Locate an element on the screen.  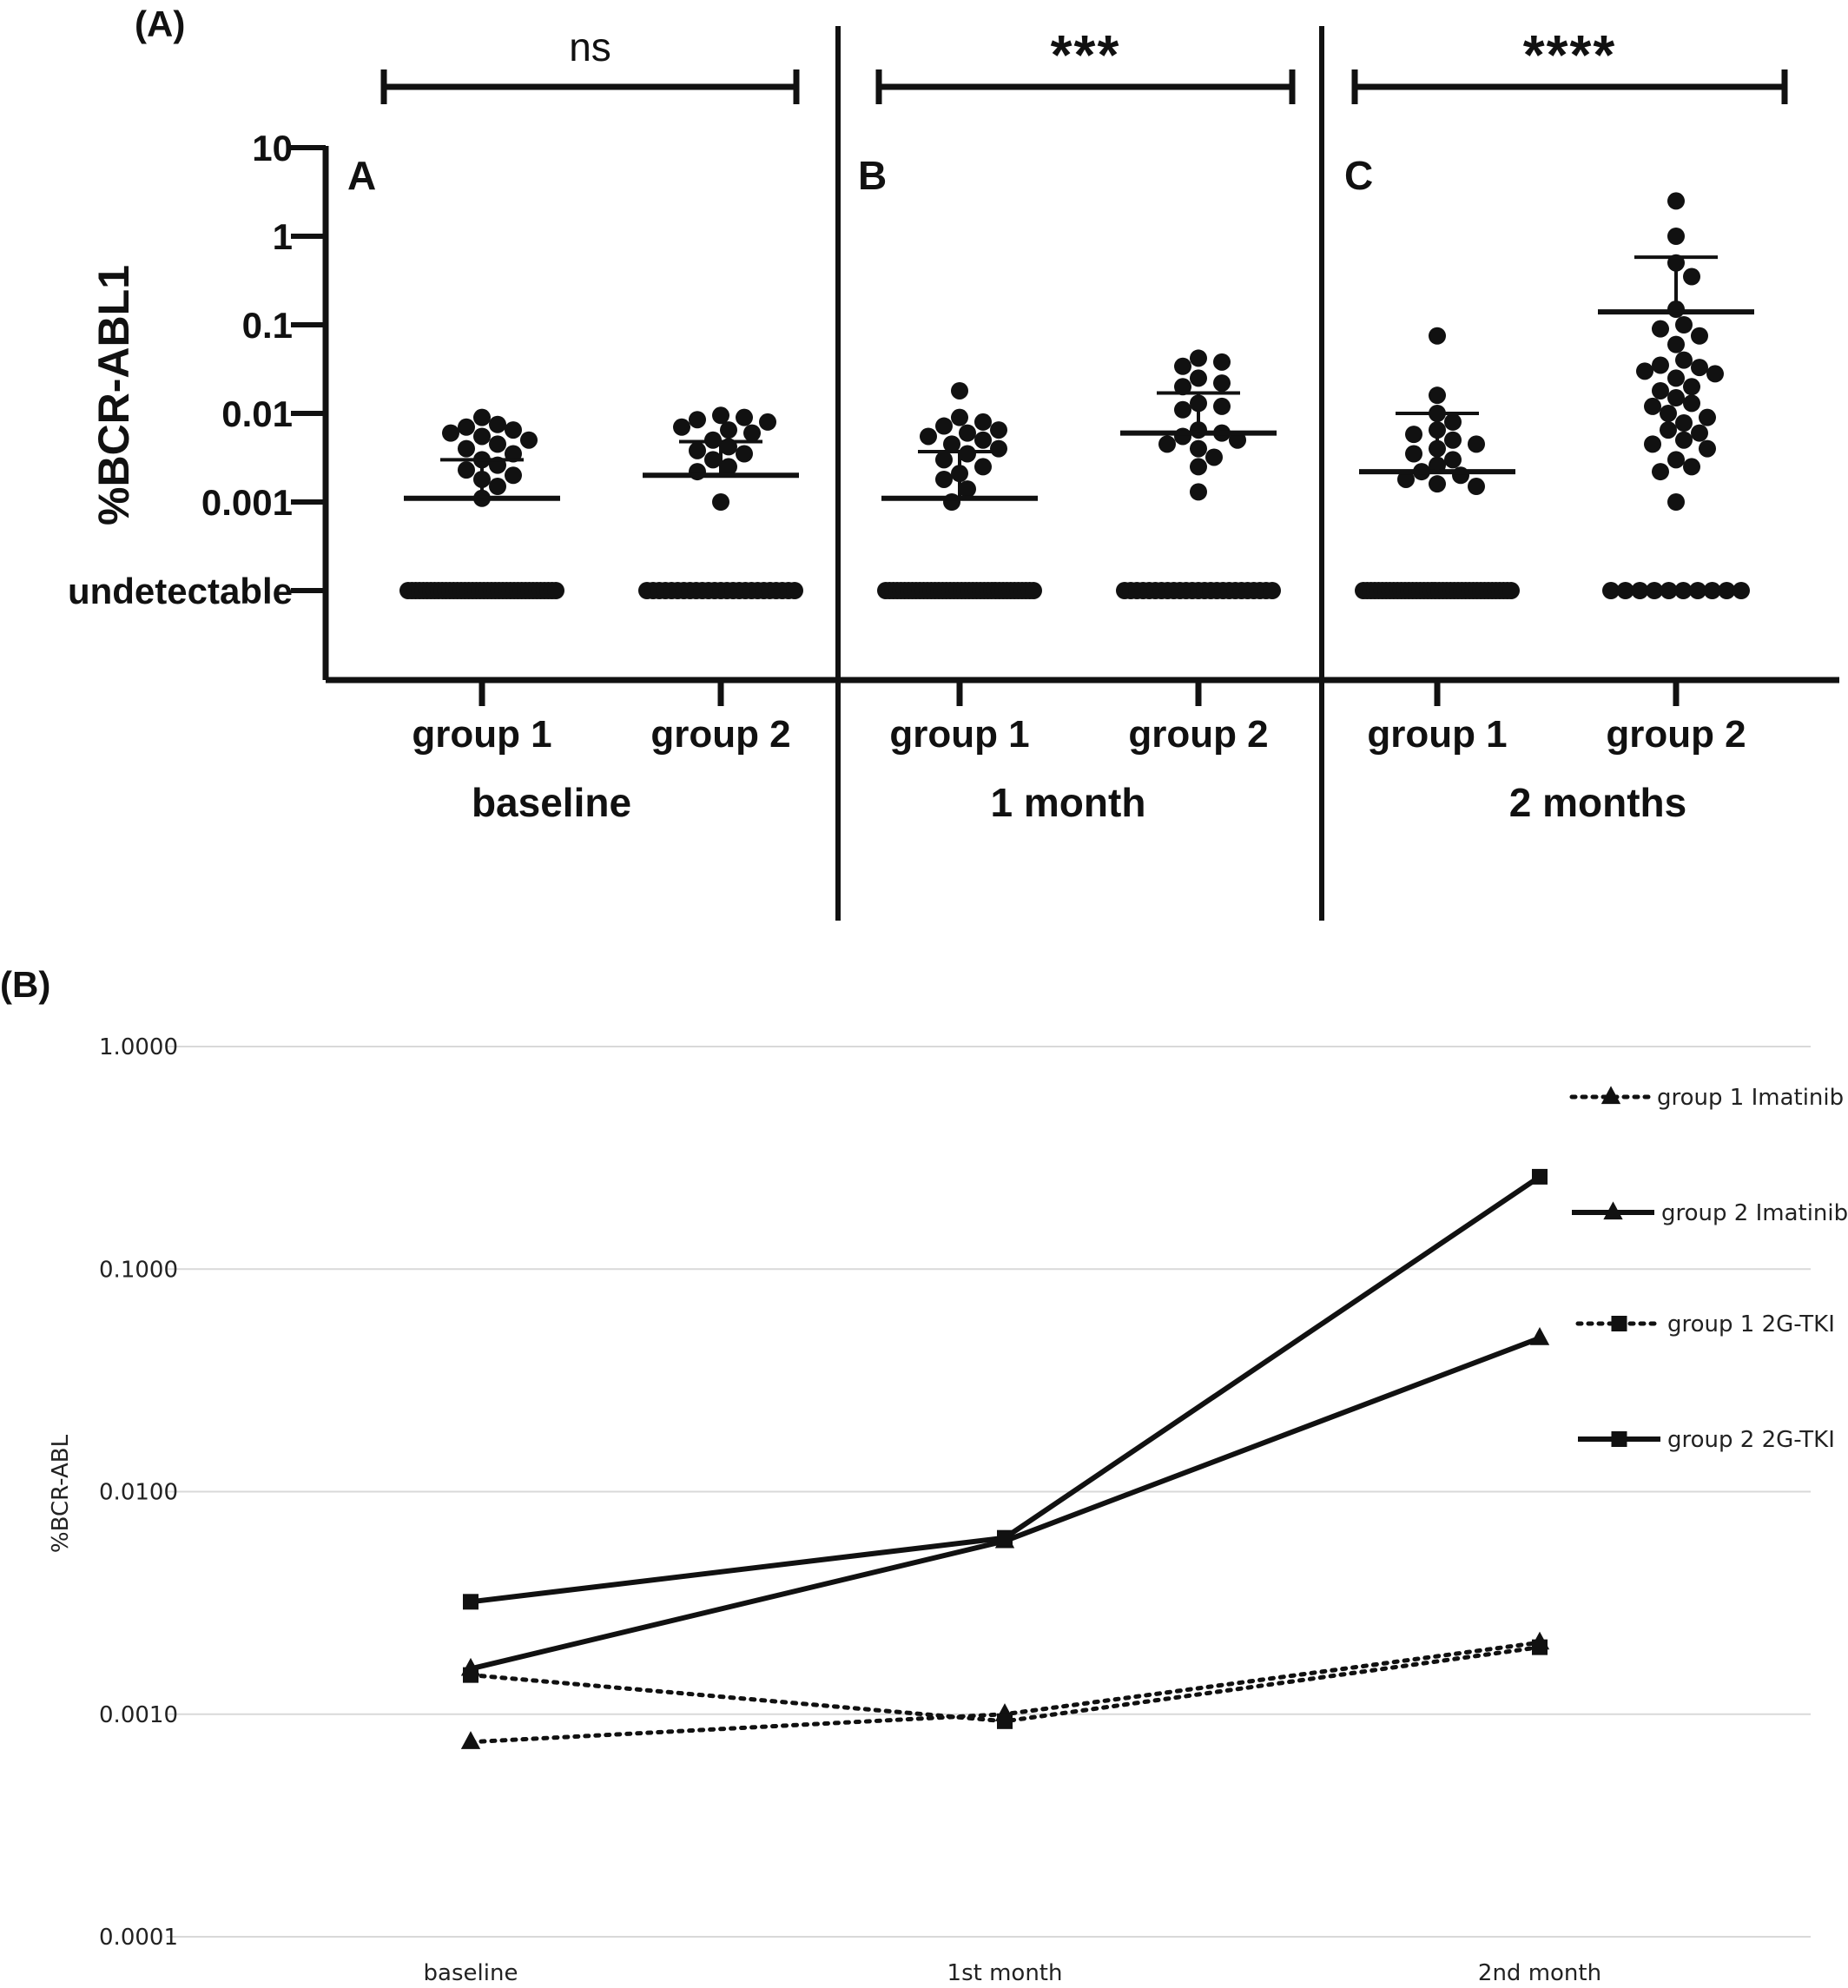
subpanel-a: Ans baseline group 1 group 2 is located at coordinates (575, 424).